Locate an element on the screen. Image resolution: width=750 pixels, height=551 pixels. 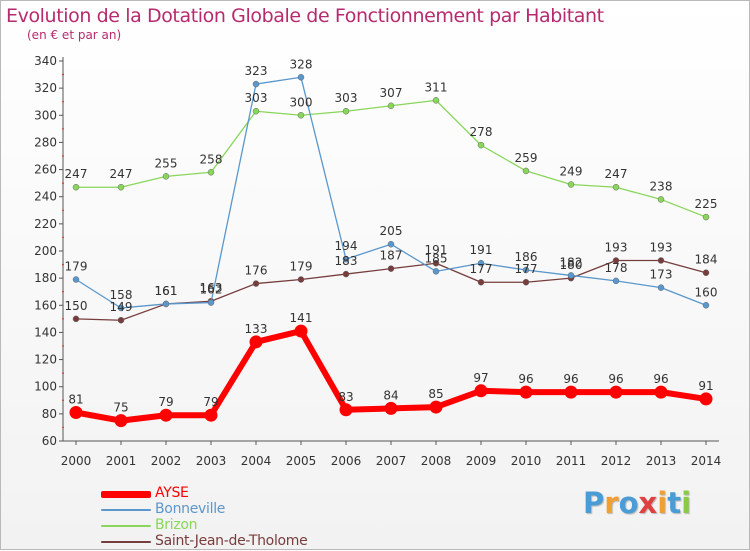
y-tick-label: 160 is located at coordinates (45, 305).